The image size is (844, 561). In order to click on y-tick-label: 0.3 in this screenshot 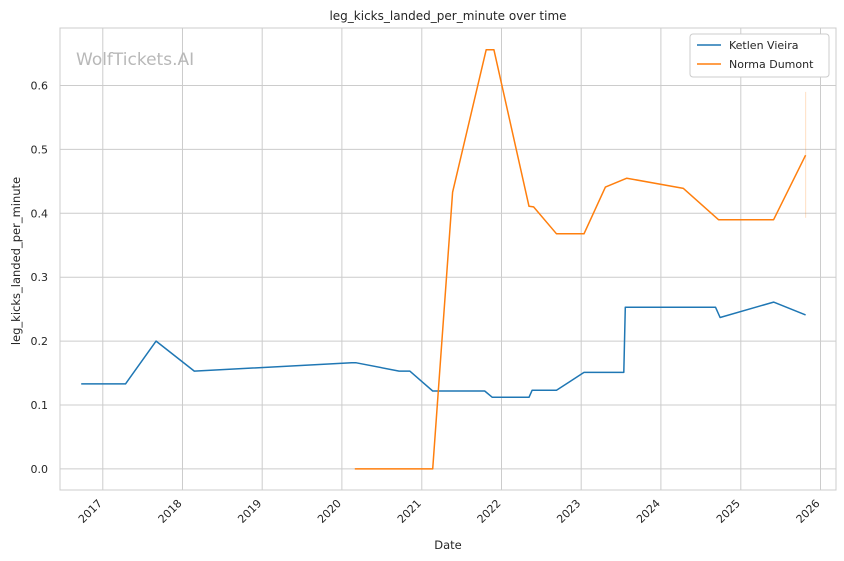, I will do `click(40, 277)`.